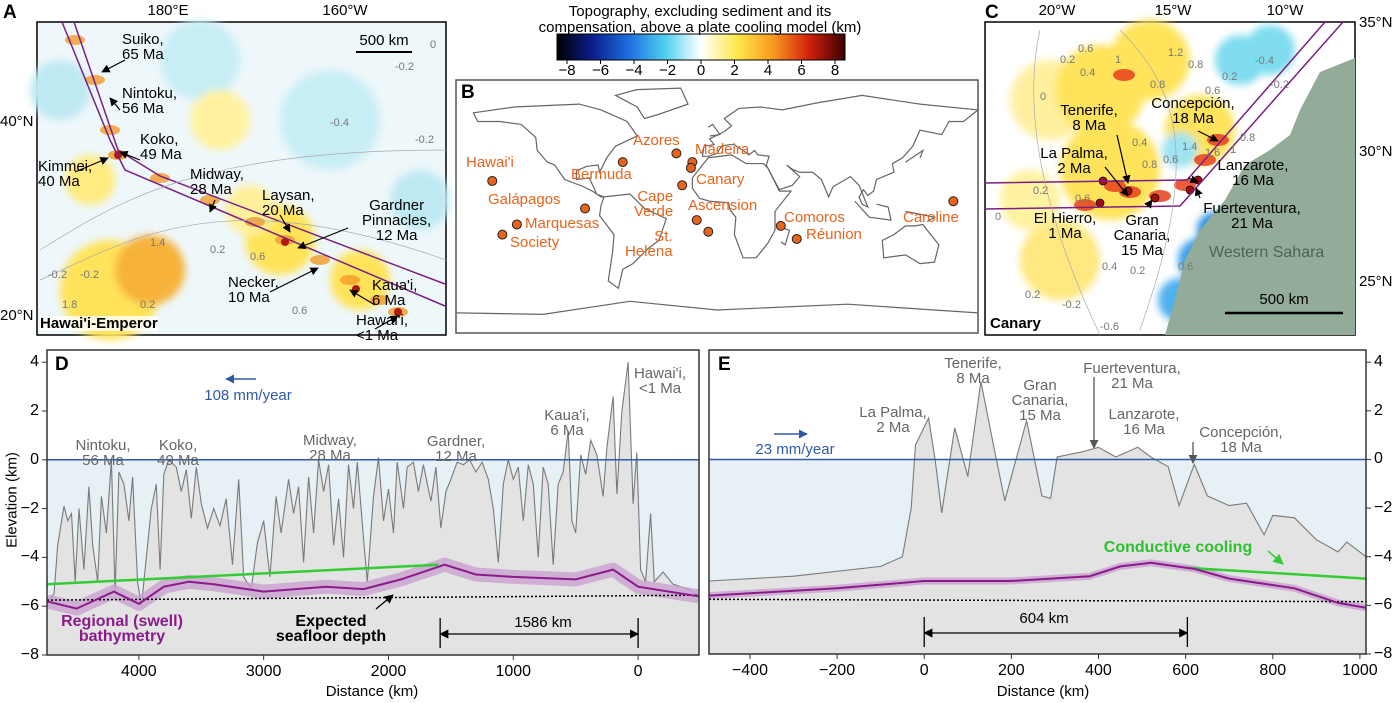 The width and height of the screenshot is (1400, 703). I want to click on volcano-peak, so click(398, 312).